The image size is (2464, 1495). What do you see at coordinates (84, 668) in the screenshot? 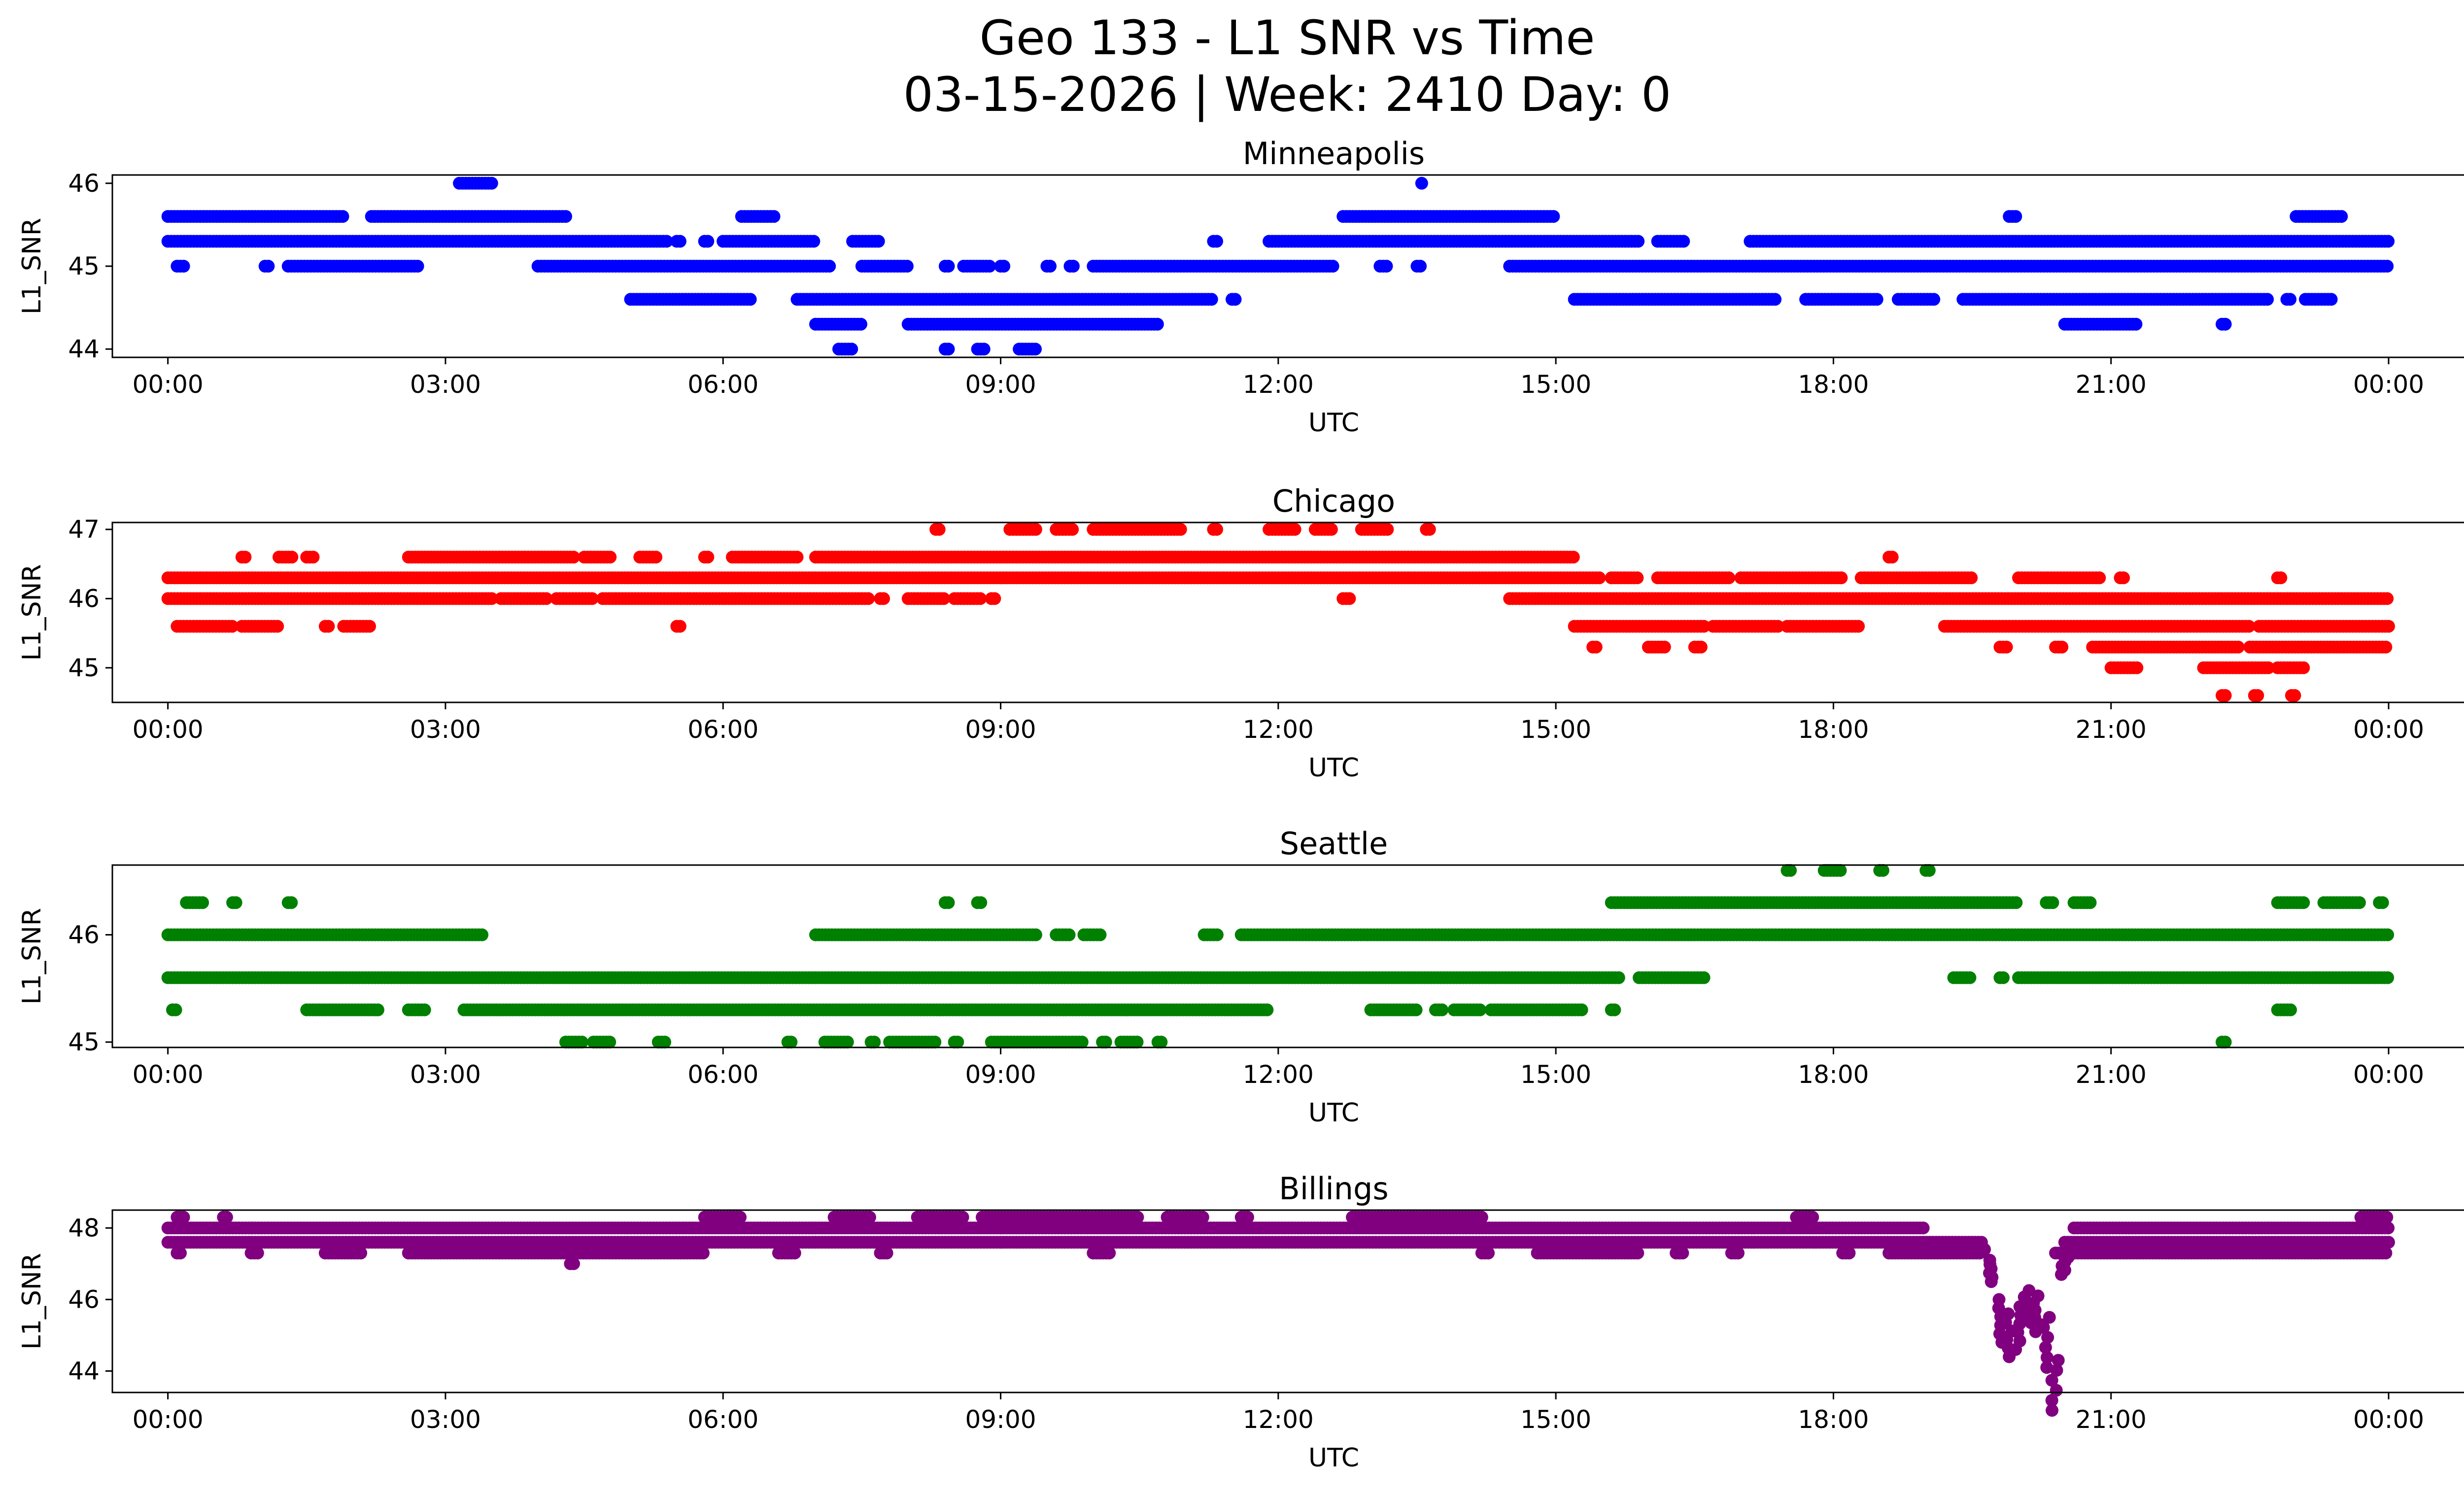
I see `y-tick-label: 45` at bounding box center [84, 668].